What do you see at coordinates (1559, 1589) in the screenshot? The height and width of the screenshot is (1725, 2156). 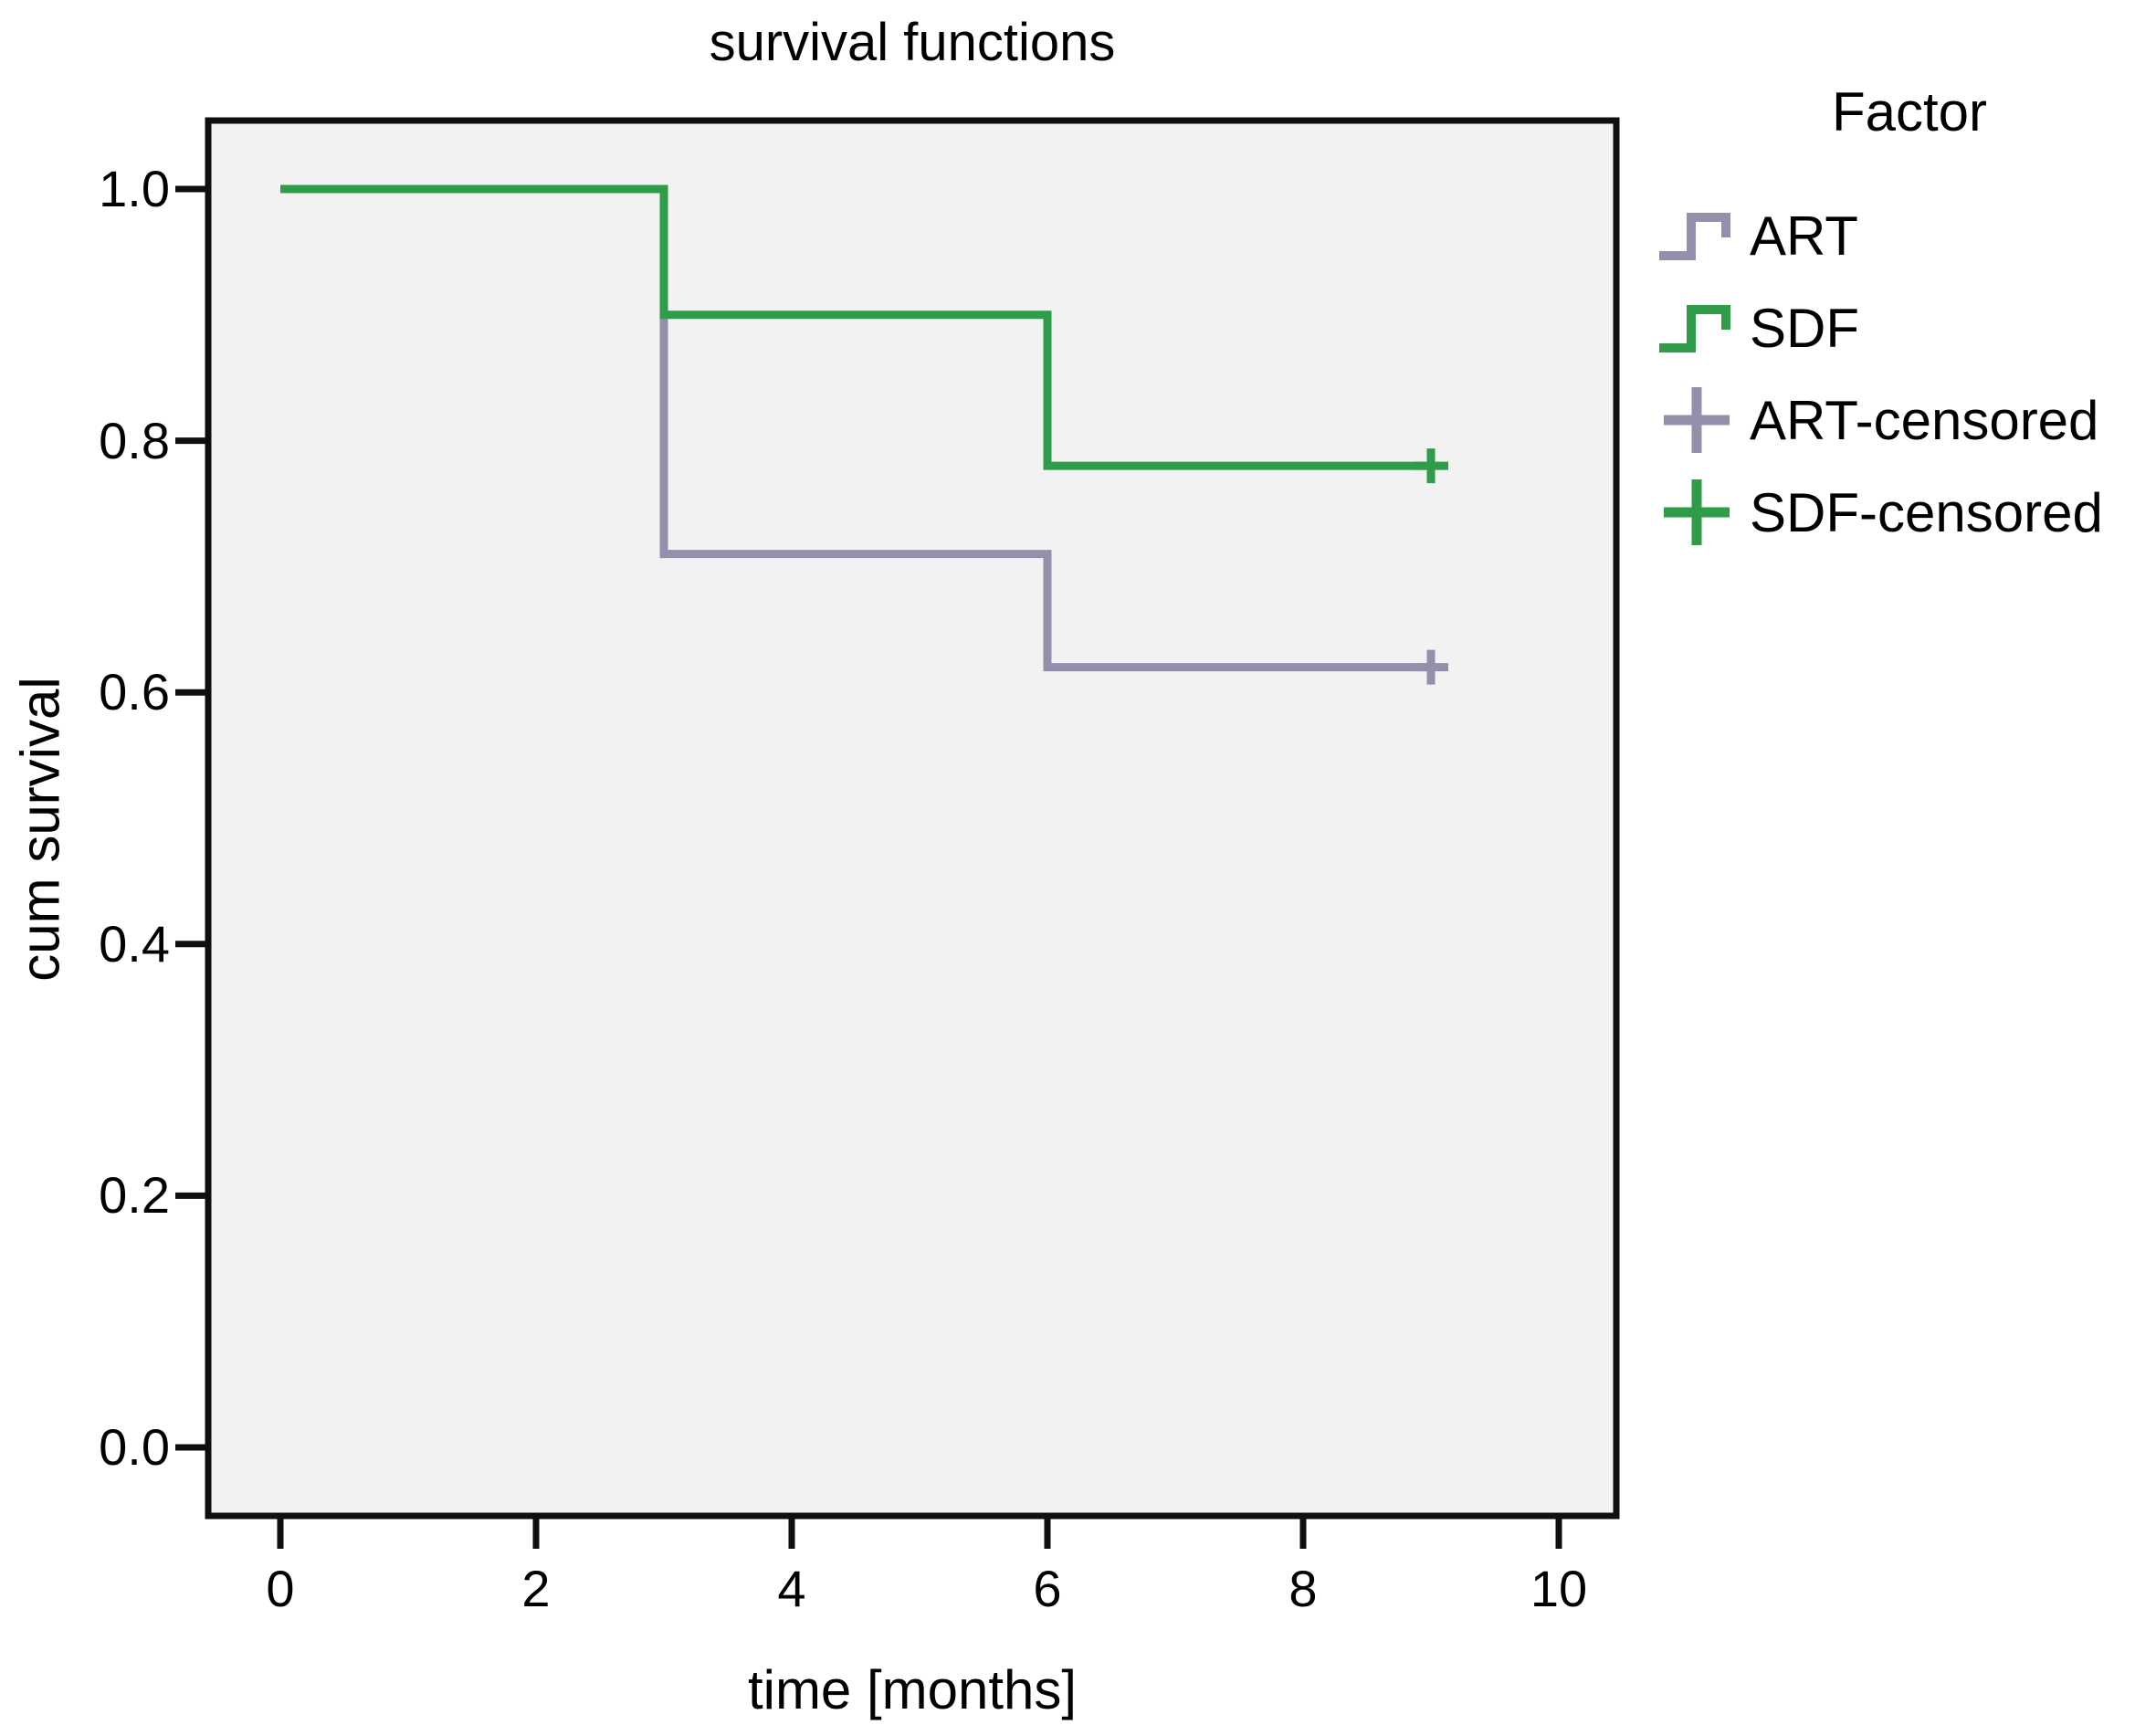 I see `x-tick-label: 10` at bounding box center [1559, 1589].